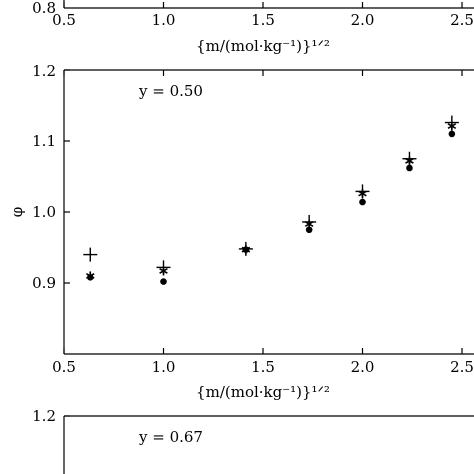 The image size is (474, 474). What do you see at coordinates (44, 416) in the screenshot?
I see `bottom-y-tick-label: 1.2` at bounding box center [44, 416].